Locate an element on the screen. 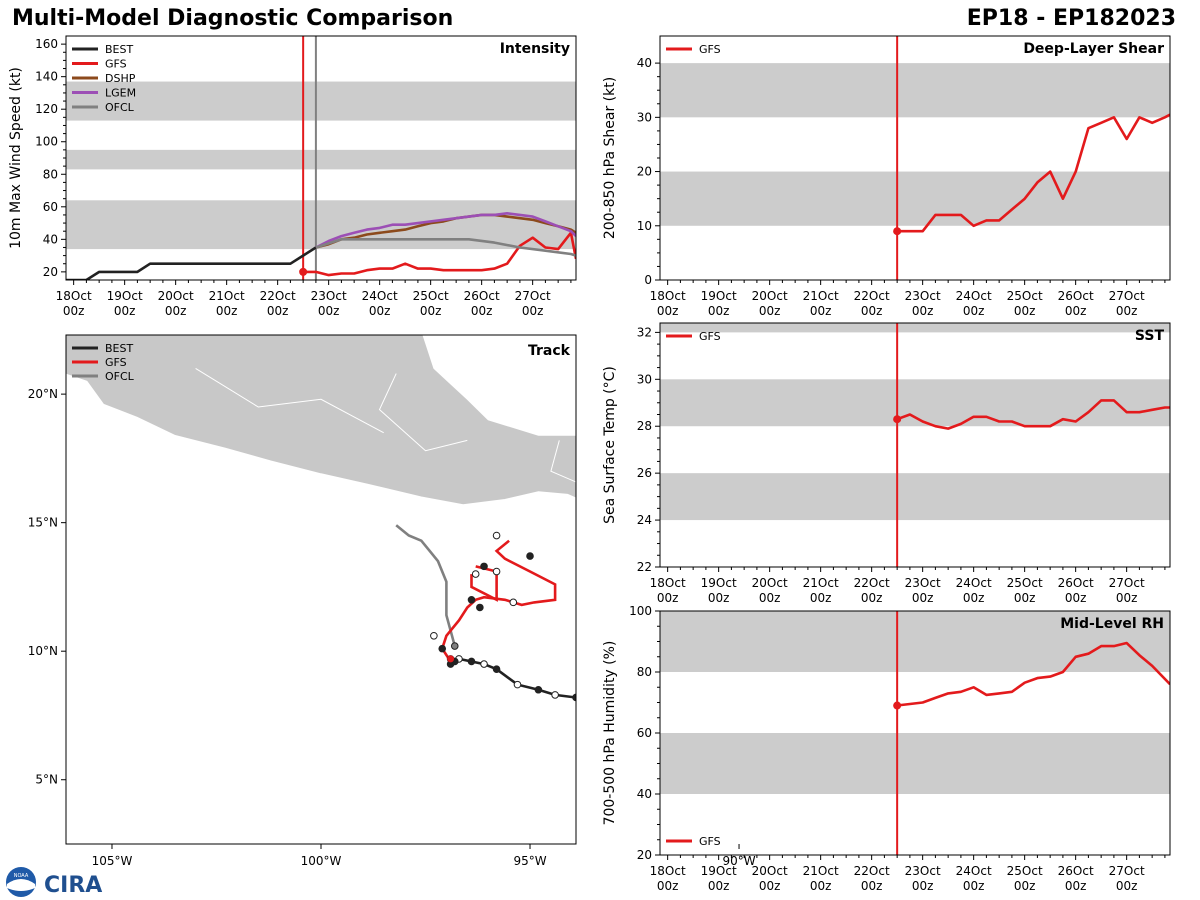  sst-ytick-label: 32 is located at coordinates (644, 332).